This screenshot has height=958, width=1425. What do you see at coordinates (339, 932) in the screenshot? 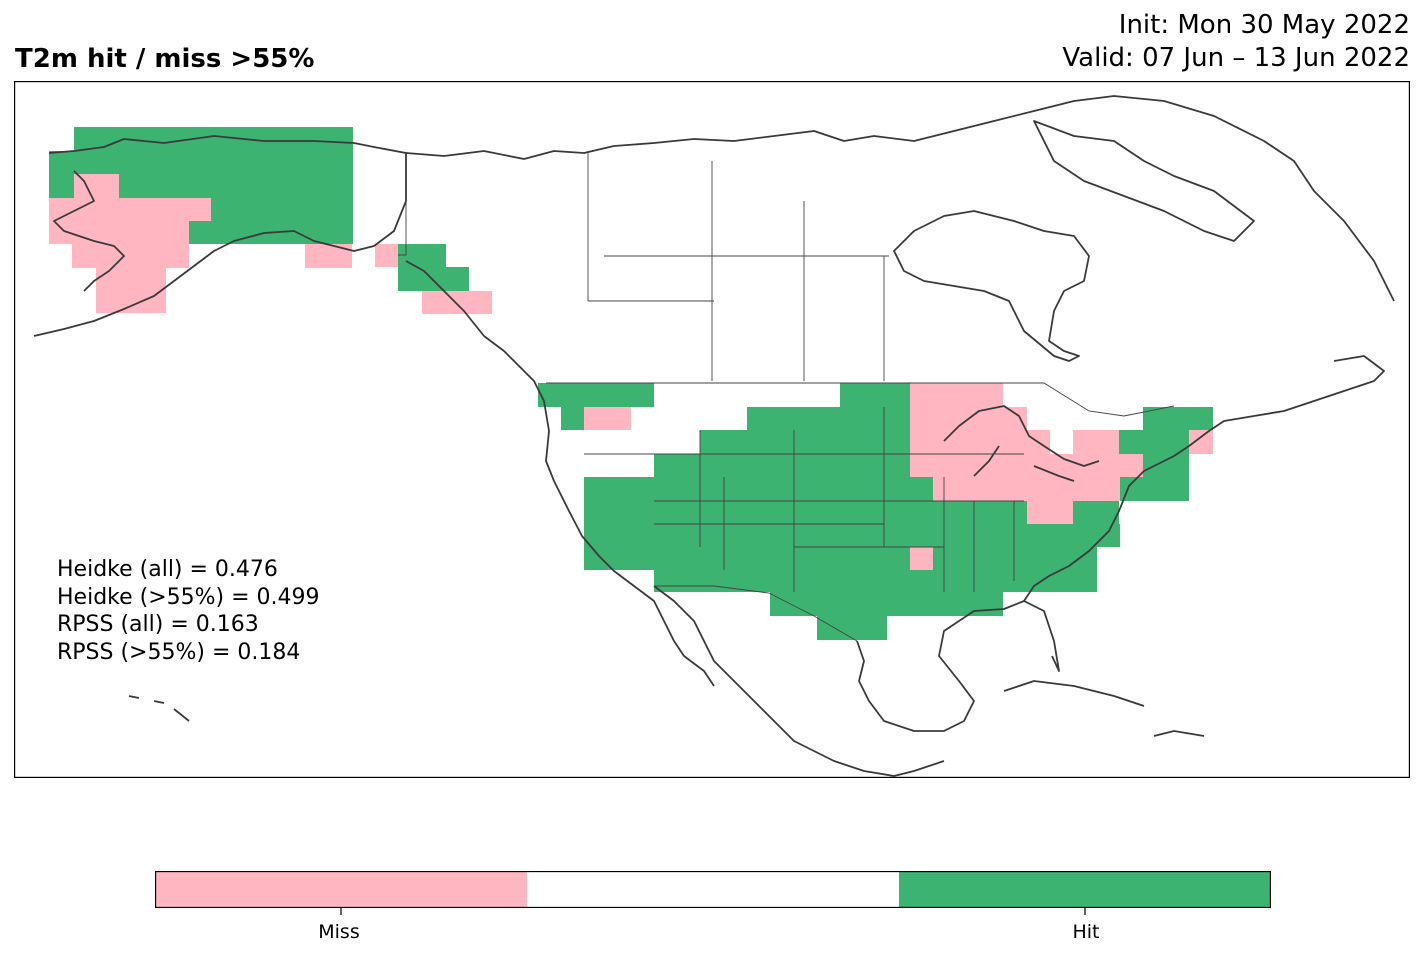
I see `legend-miss-label: Miss` at bounding box center [339, 932].